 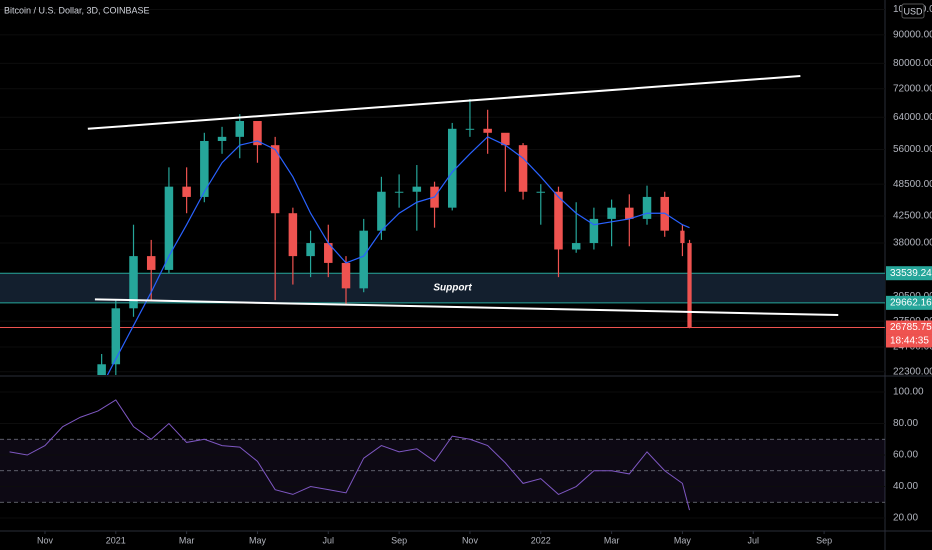 I want to click on countdown-tag, so click(x=909, y=341).